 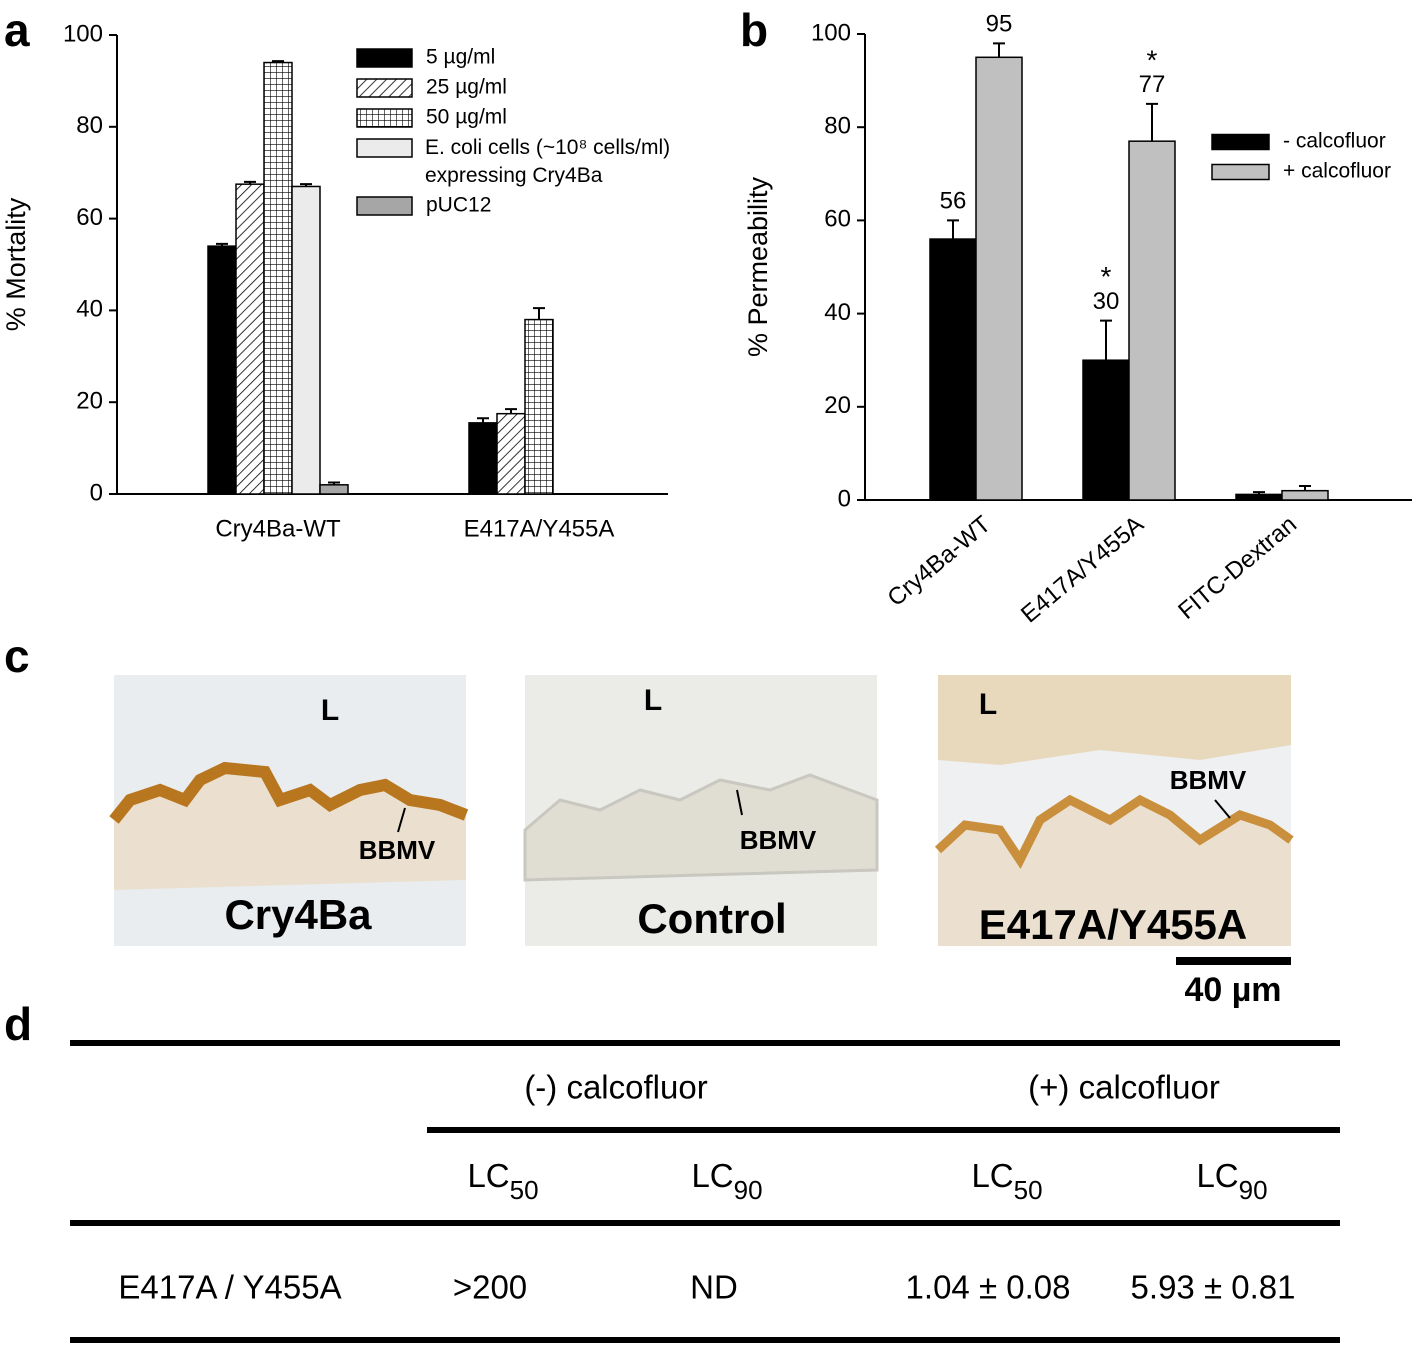 I want to click on data-label: 56, so click(x=953, y=201).